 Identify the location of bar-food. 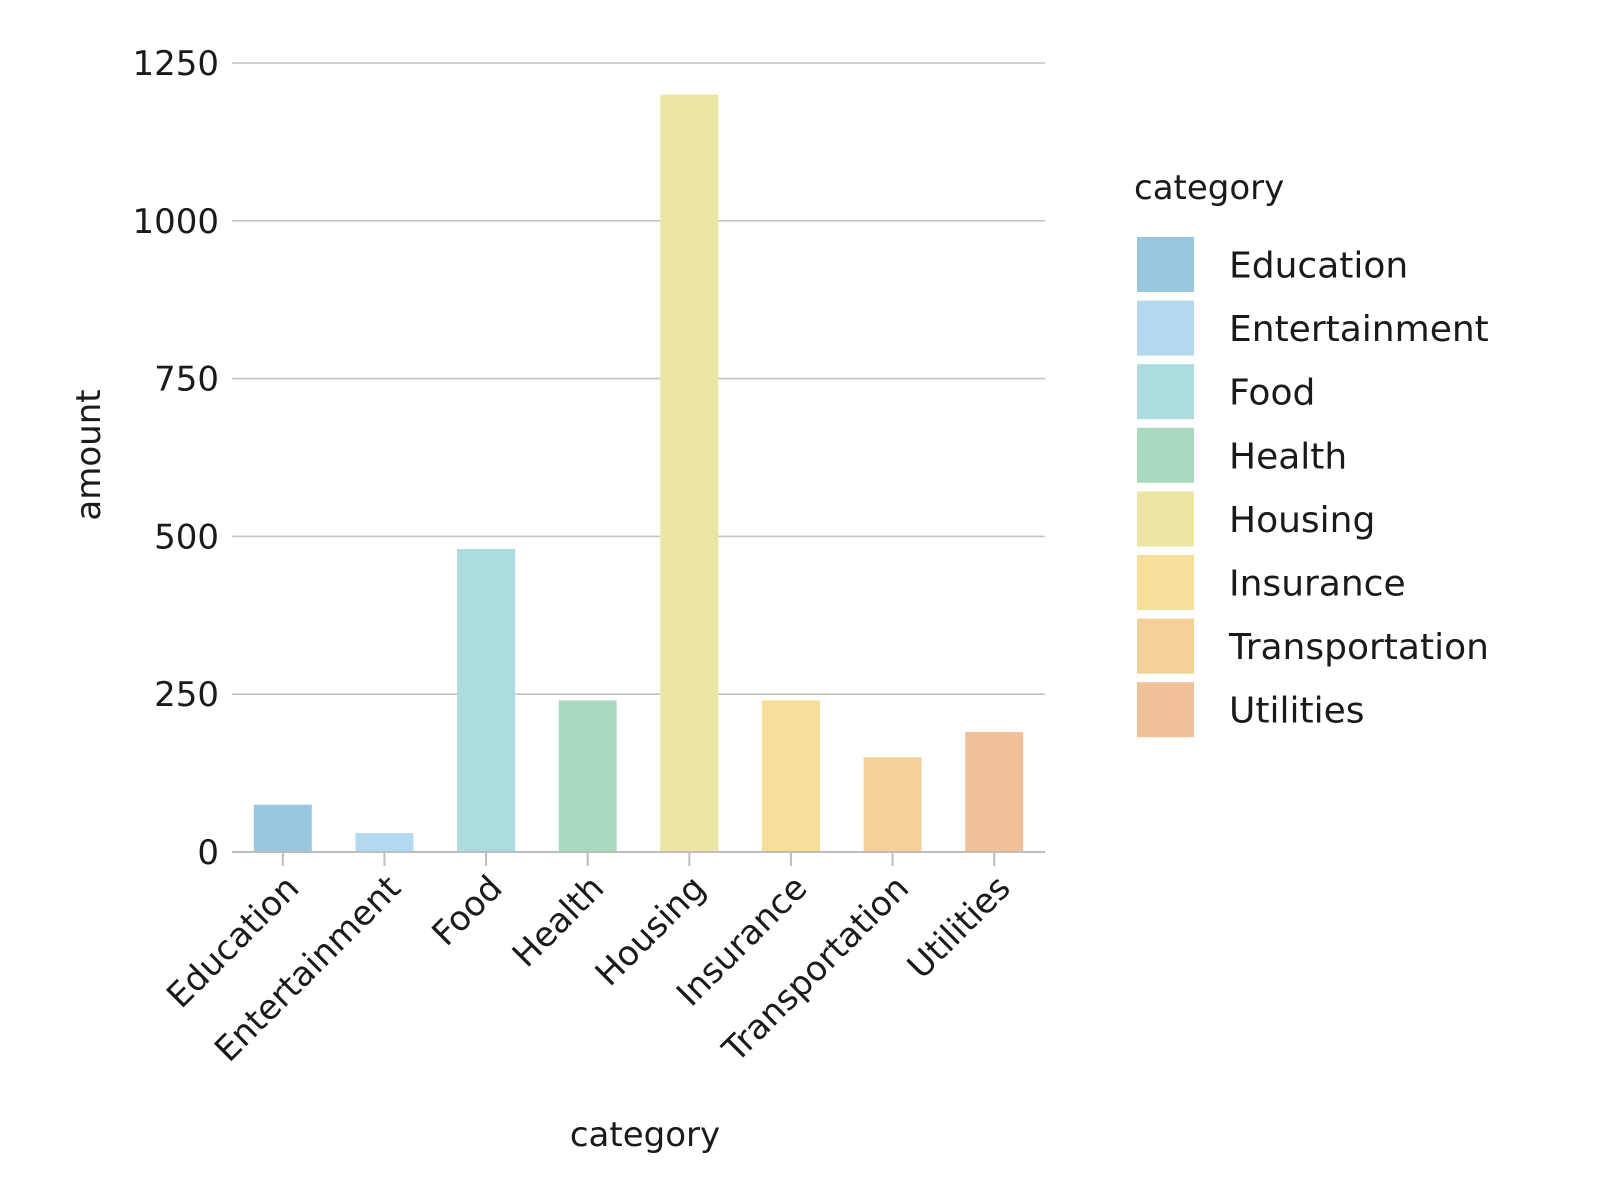
(486, 700).